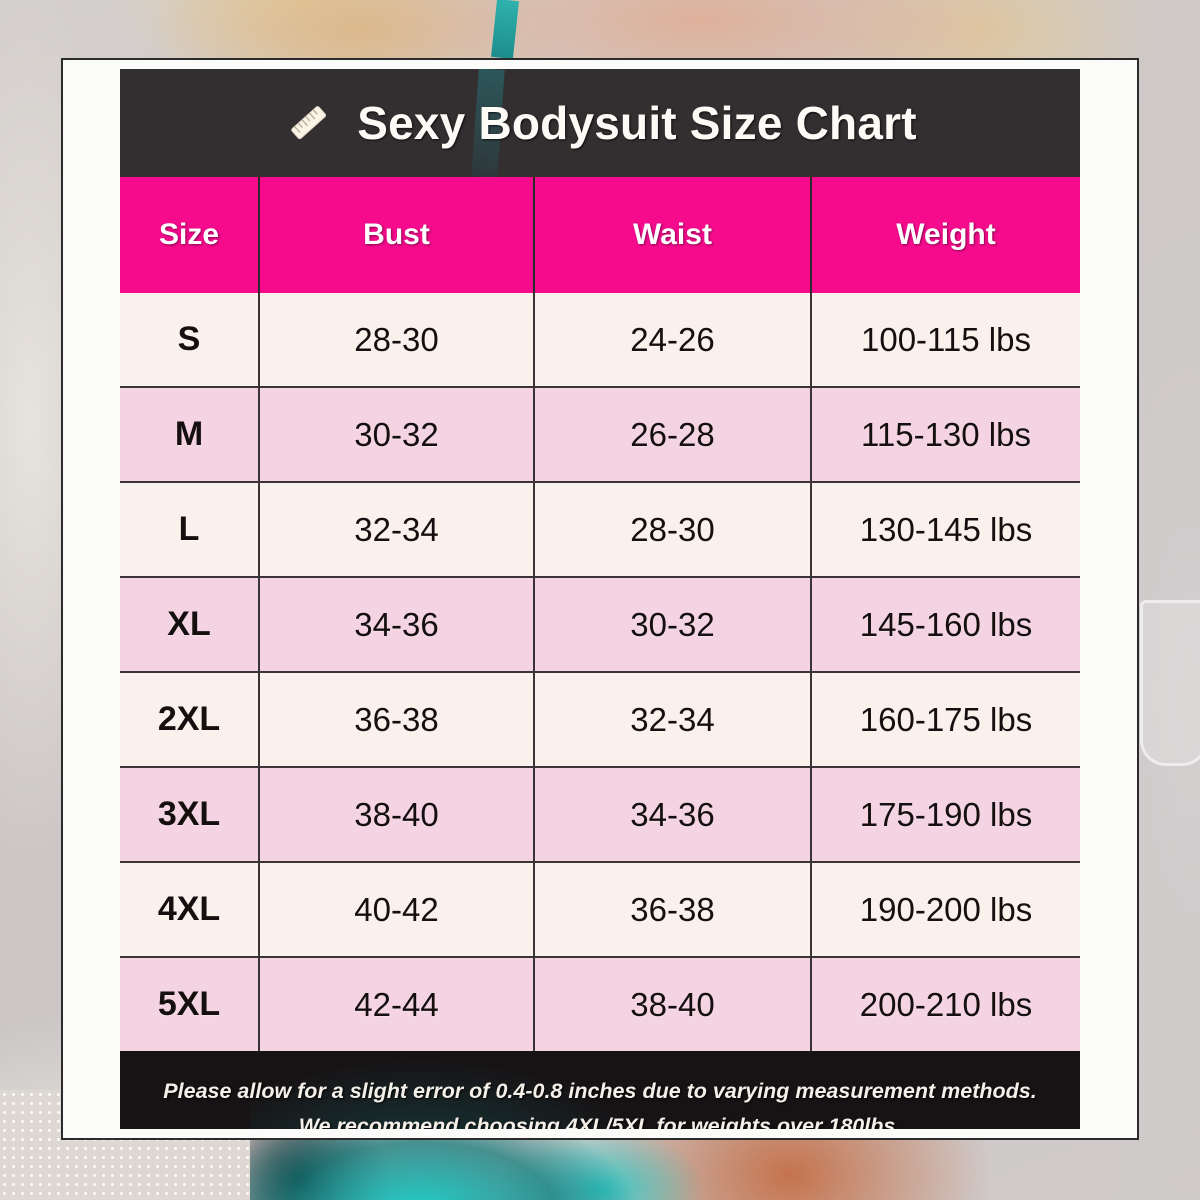 This screenshot has height=1200, width=1200. What do you see at coordinates (190, 530) in the screenshot?
I see `cell-size: L` at bounding box center [190, 530].